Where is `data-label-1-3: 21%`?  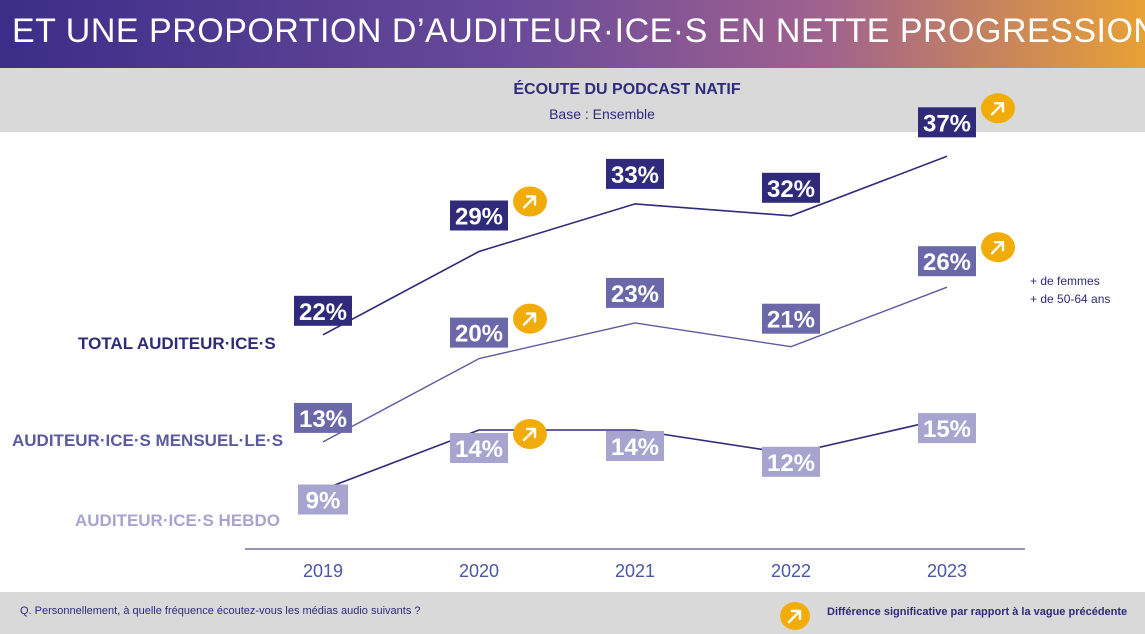
data-label-1-3: 21% is located at coordinates (791, 320).